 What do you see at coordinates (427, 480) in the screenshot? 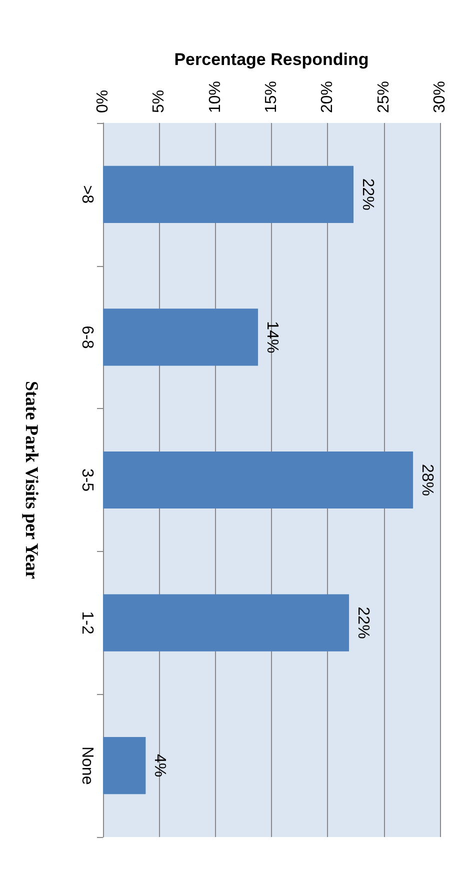
I see `data-label: 28%` at bounding box center [427, 480].